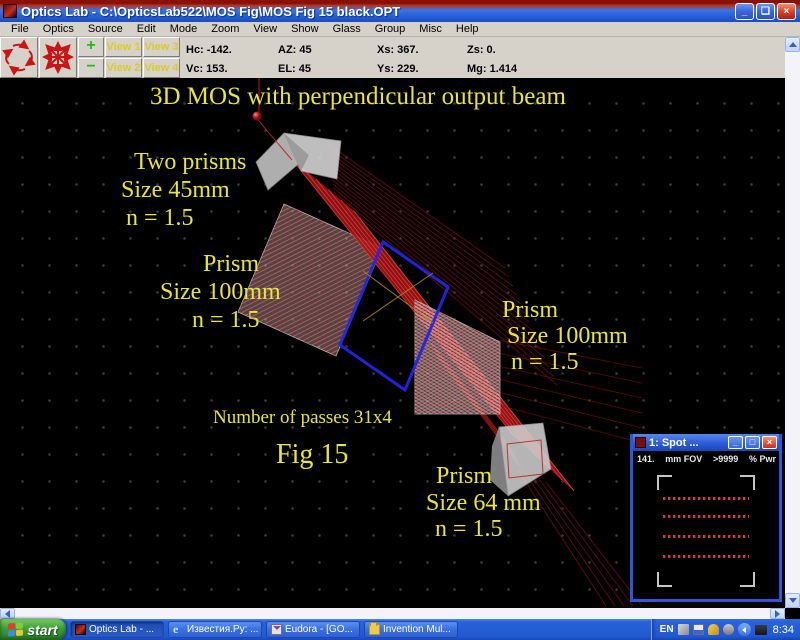 The width and height of the screenshot is (800, 640). I want to click on clock: 8:34, so click(783, 629).